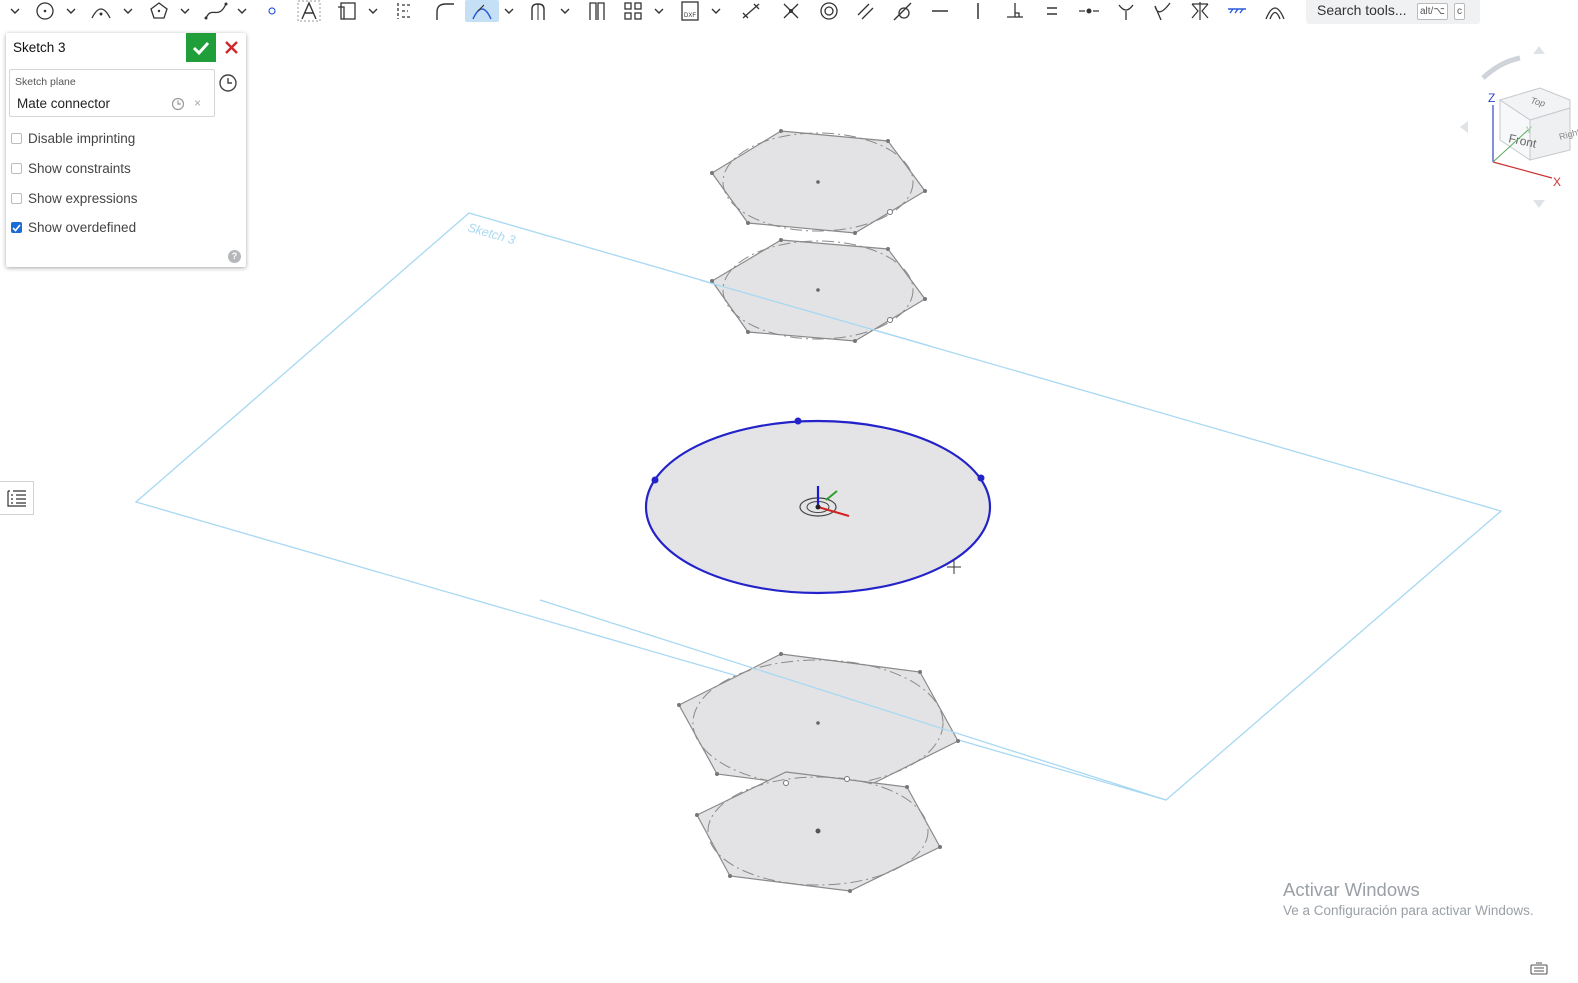 The width and height of the screenshot is (1578, 983). What do you see at coordinates (1089, 11) in the screenshot?
I see `midpoint-icon` at bounding box center [1089, 11].